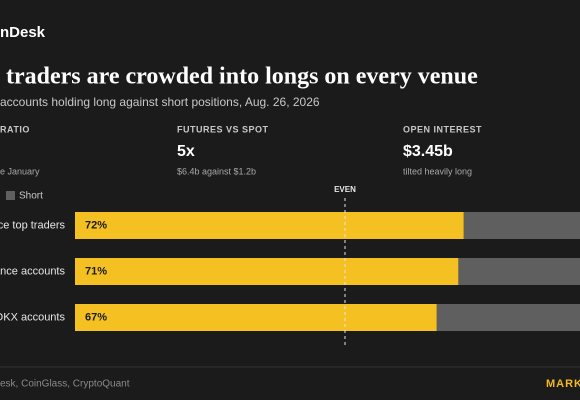 This screenshot has height=400, width=580. I want to click on stat-value: 5x, so click(186, 151).